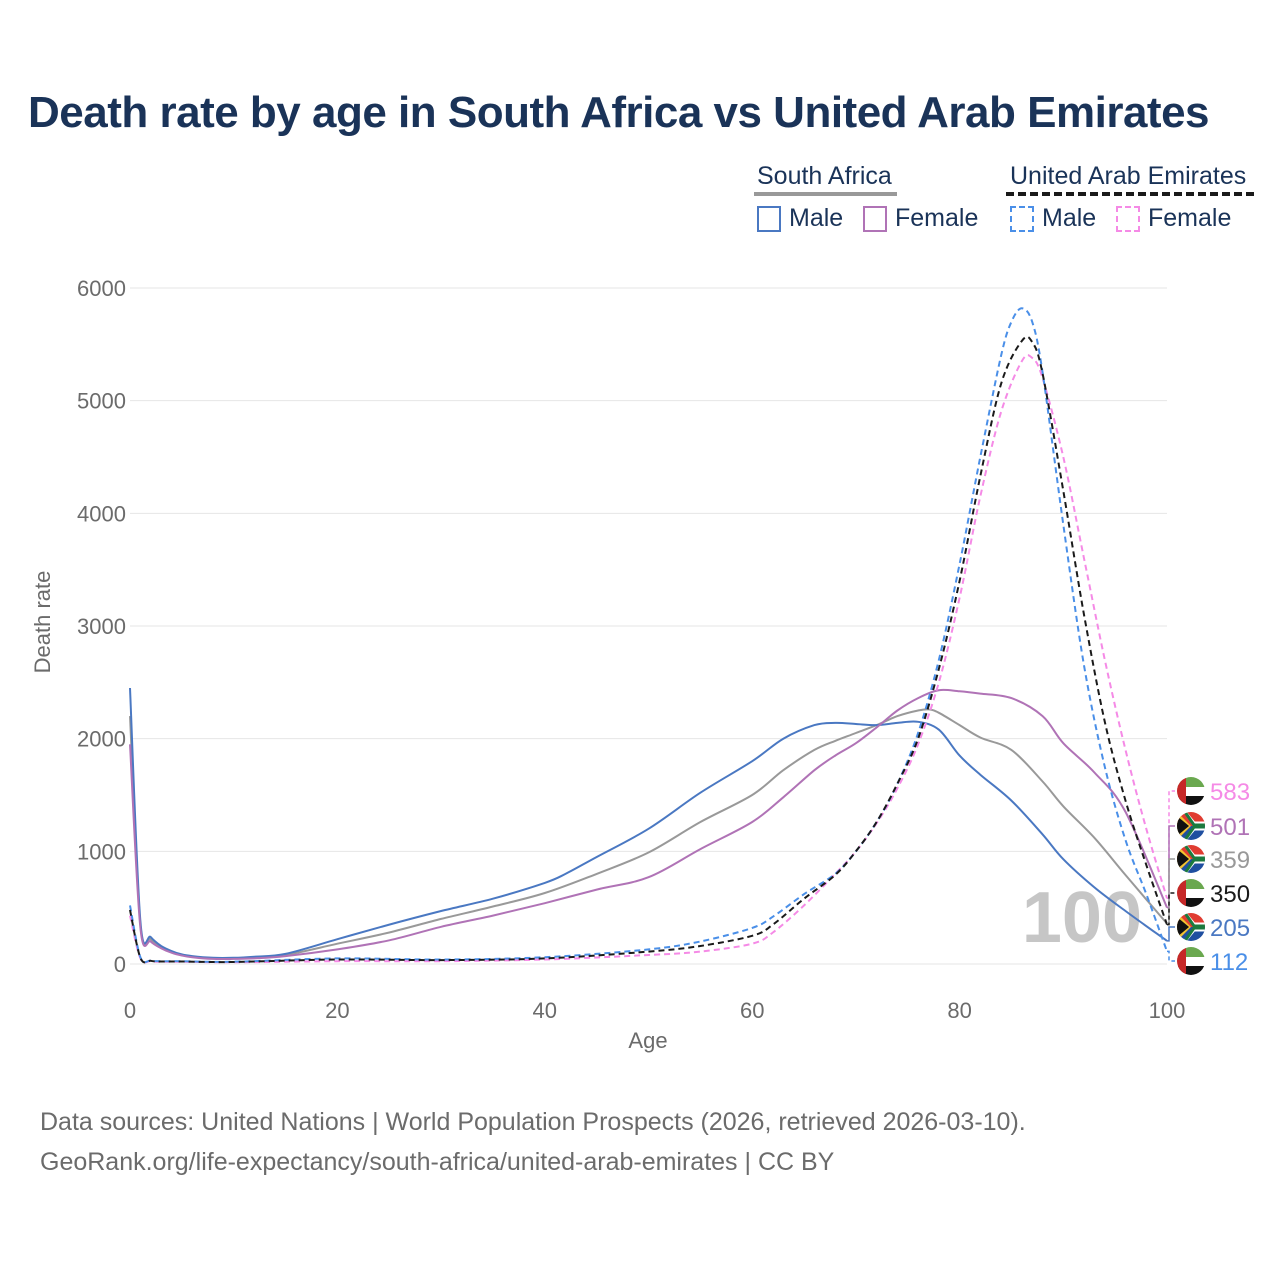  I want to click on legend-group-uae: United Arab Emirates, so click(1128, 176).